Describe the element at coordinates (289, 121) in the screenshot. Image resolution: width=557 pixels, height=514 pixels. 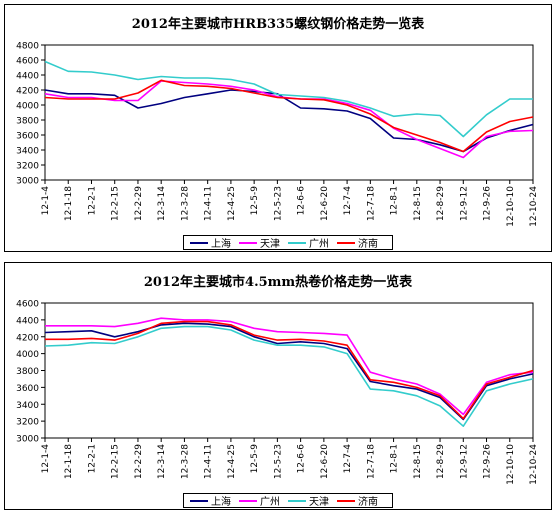
I see `series-line-上海` at that location.